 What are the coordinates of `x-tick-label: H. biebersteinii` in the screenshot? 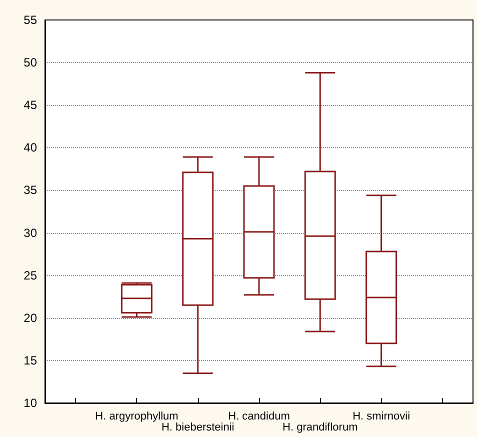 It's located at (197, 428).